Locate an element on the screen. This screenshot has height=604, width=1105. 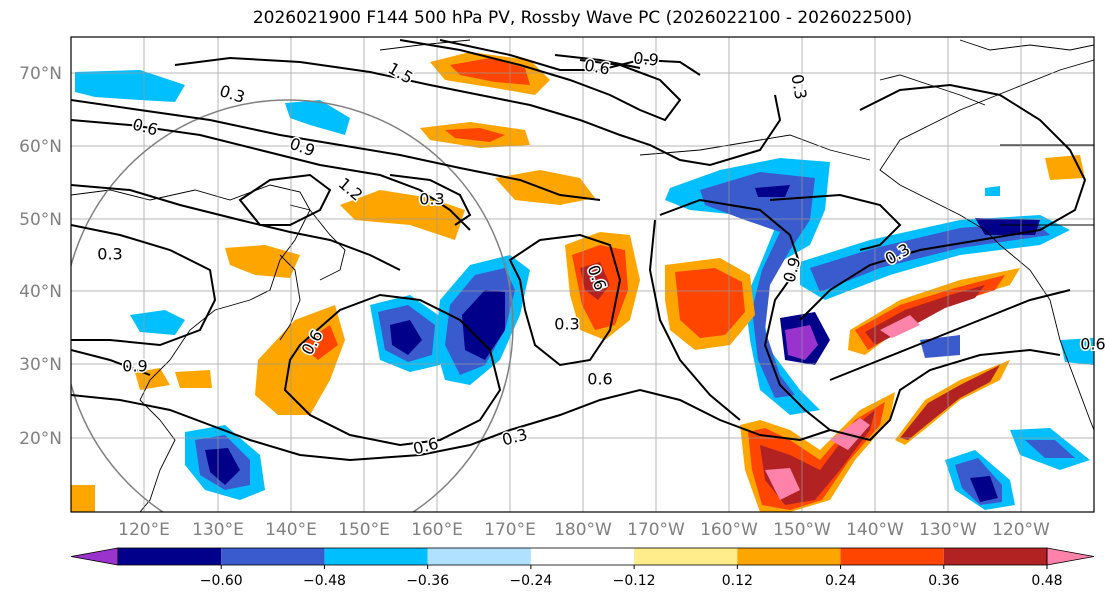
latitude-label: 30°N is located at coordinates (40, 365).